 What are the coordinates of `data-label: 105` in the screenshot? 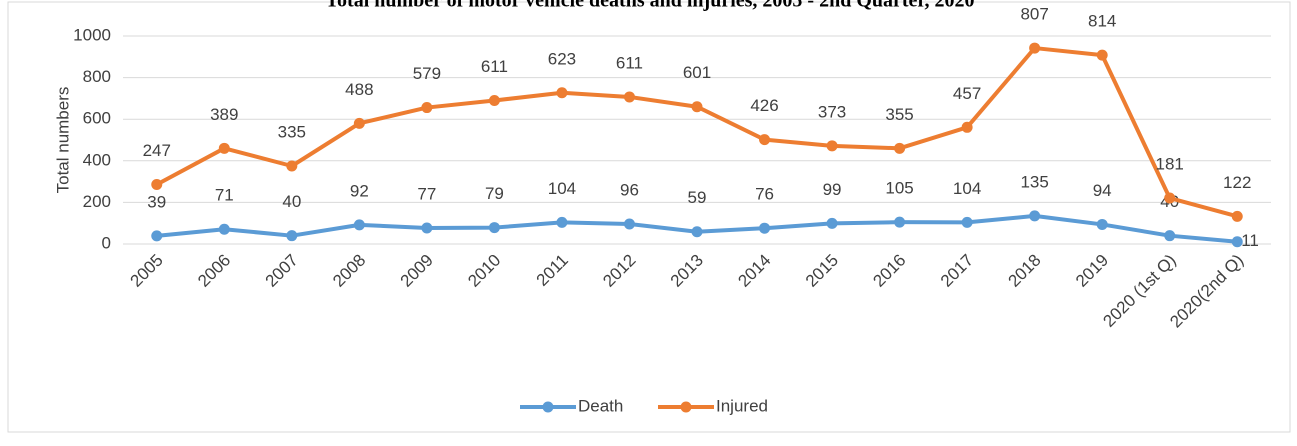 It's located at (899, 188).